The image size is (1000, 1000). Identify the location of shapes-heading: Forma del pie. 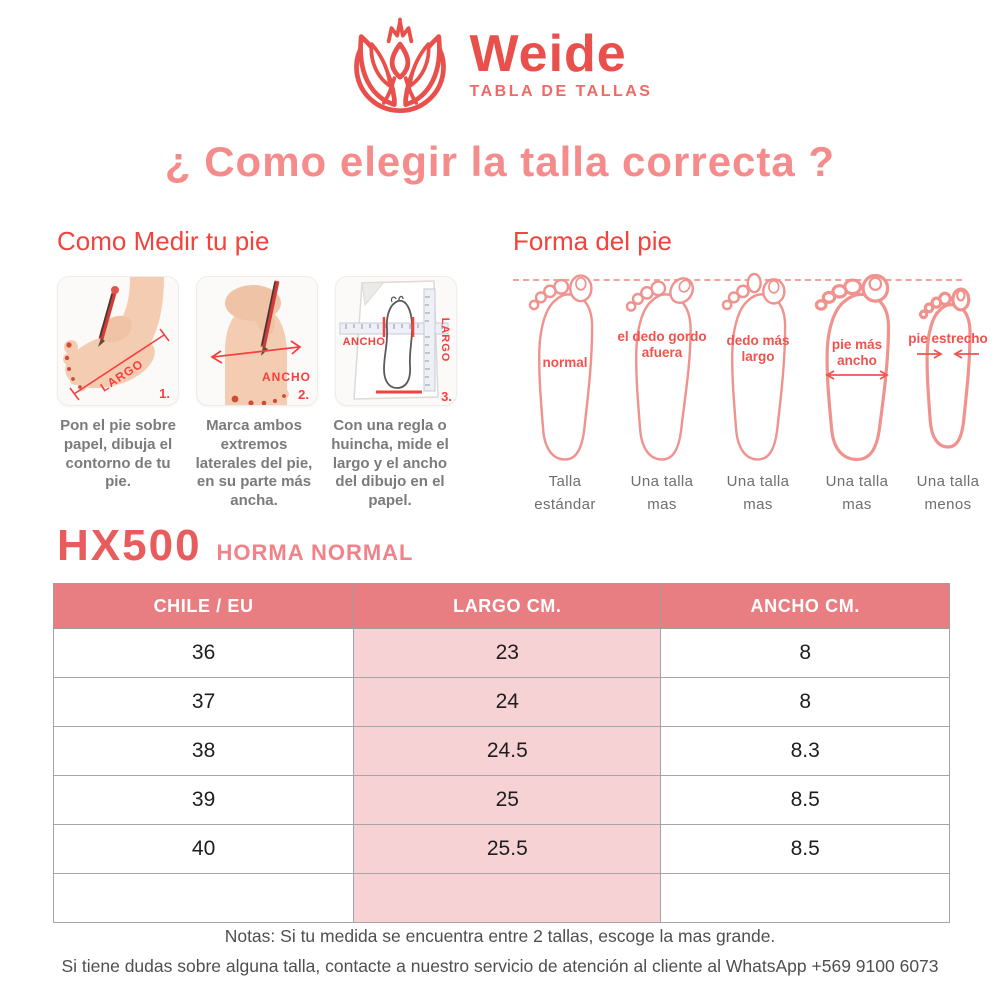
(592, 241).